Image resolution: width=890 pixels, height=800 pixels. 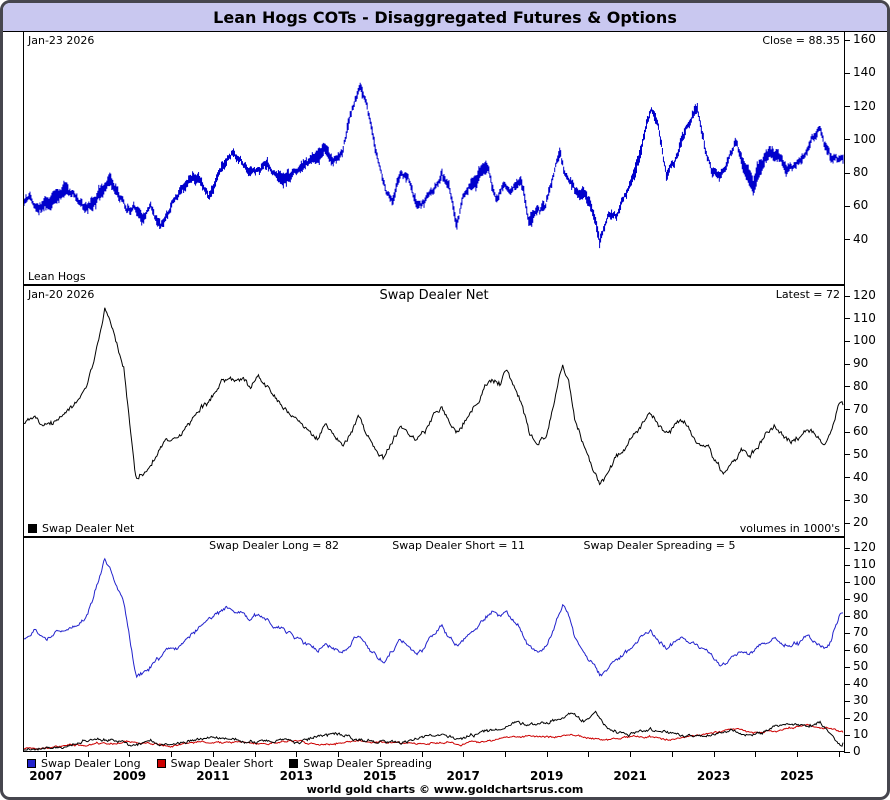 I want to click on y-tick-label: 90, so click(x=861, y=363).